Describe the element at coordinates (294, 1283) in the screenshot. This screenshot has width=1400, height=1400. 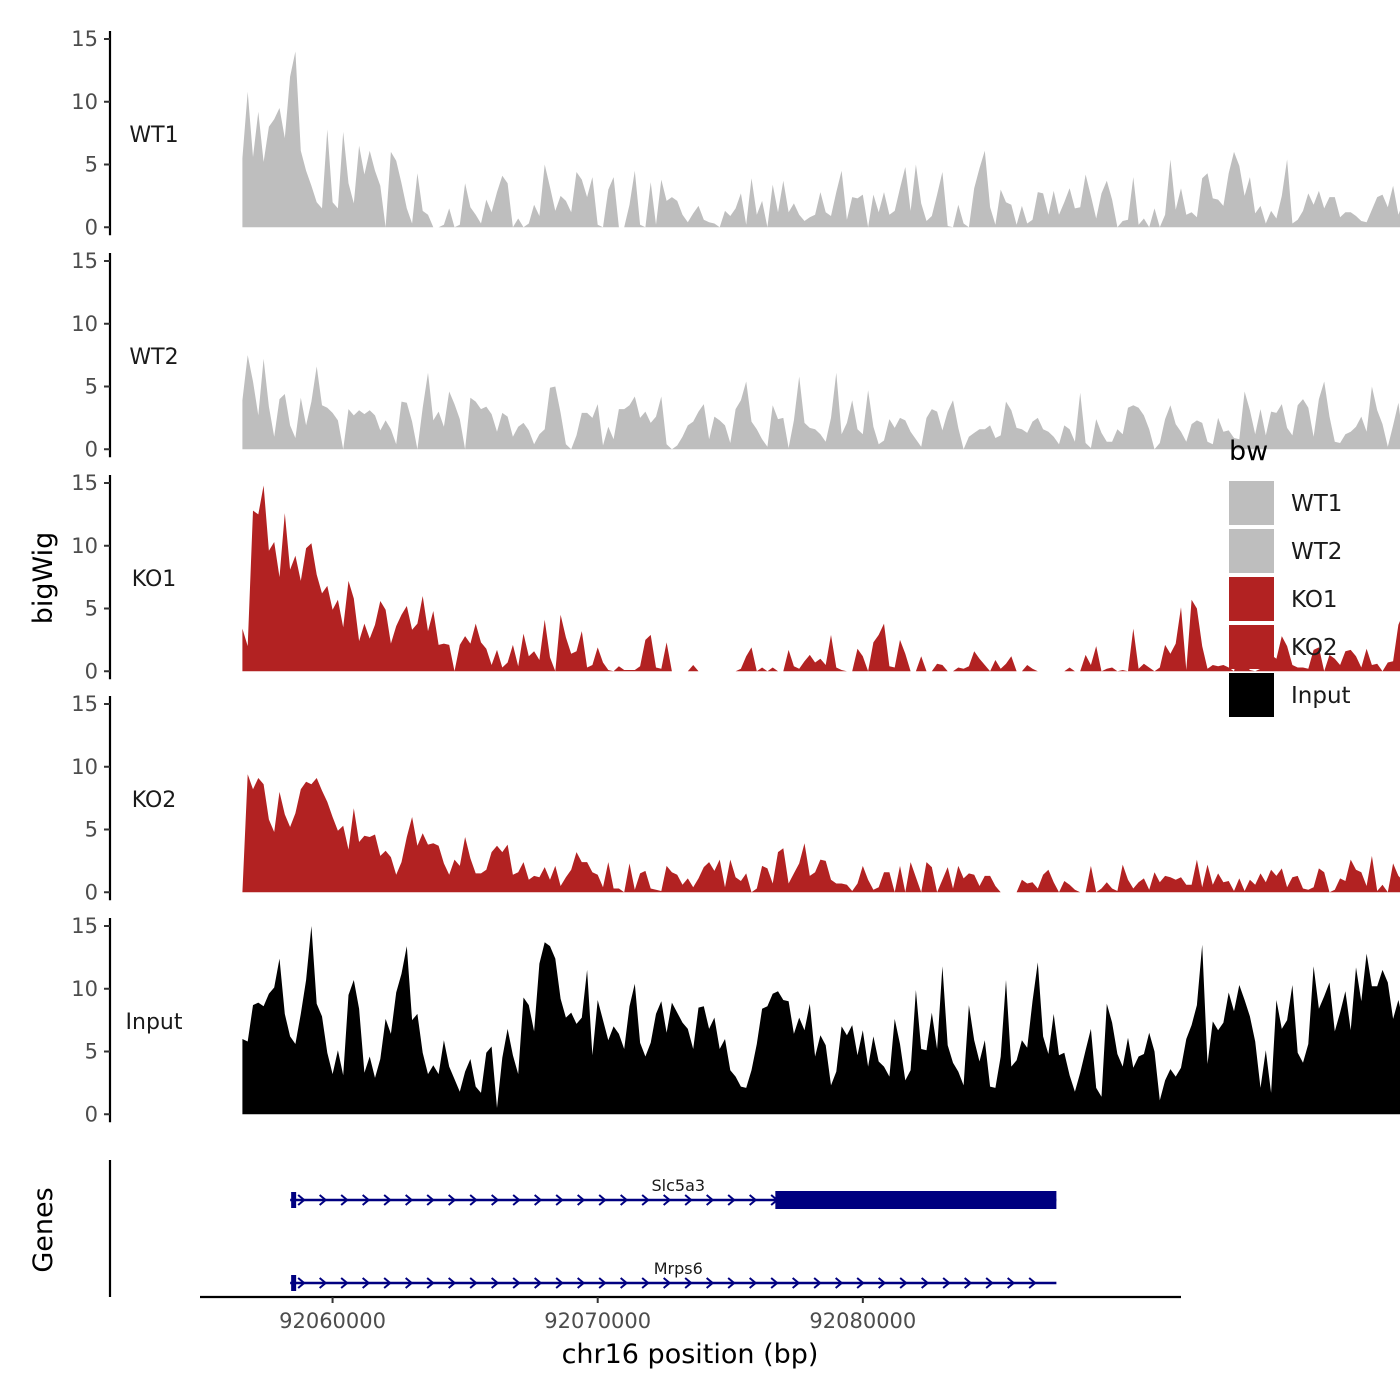
I see `gene-tss` at that location.